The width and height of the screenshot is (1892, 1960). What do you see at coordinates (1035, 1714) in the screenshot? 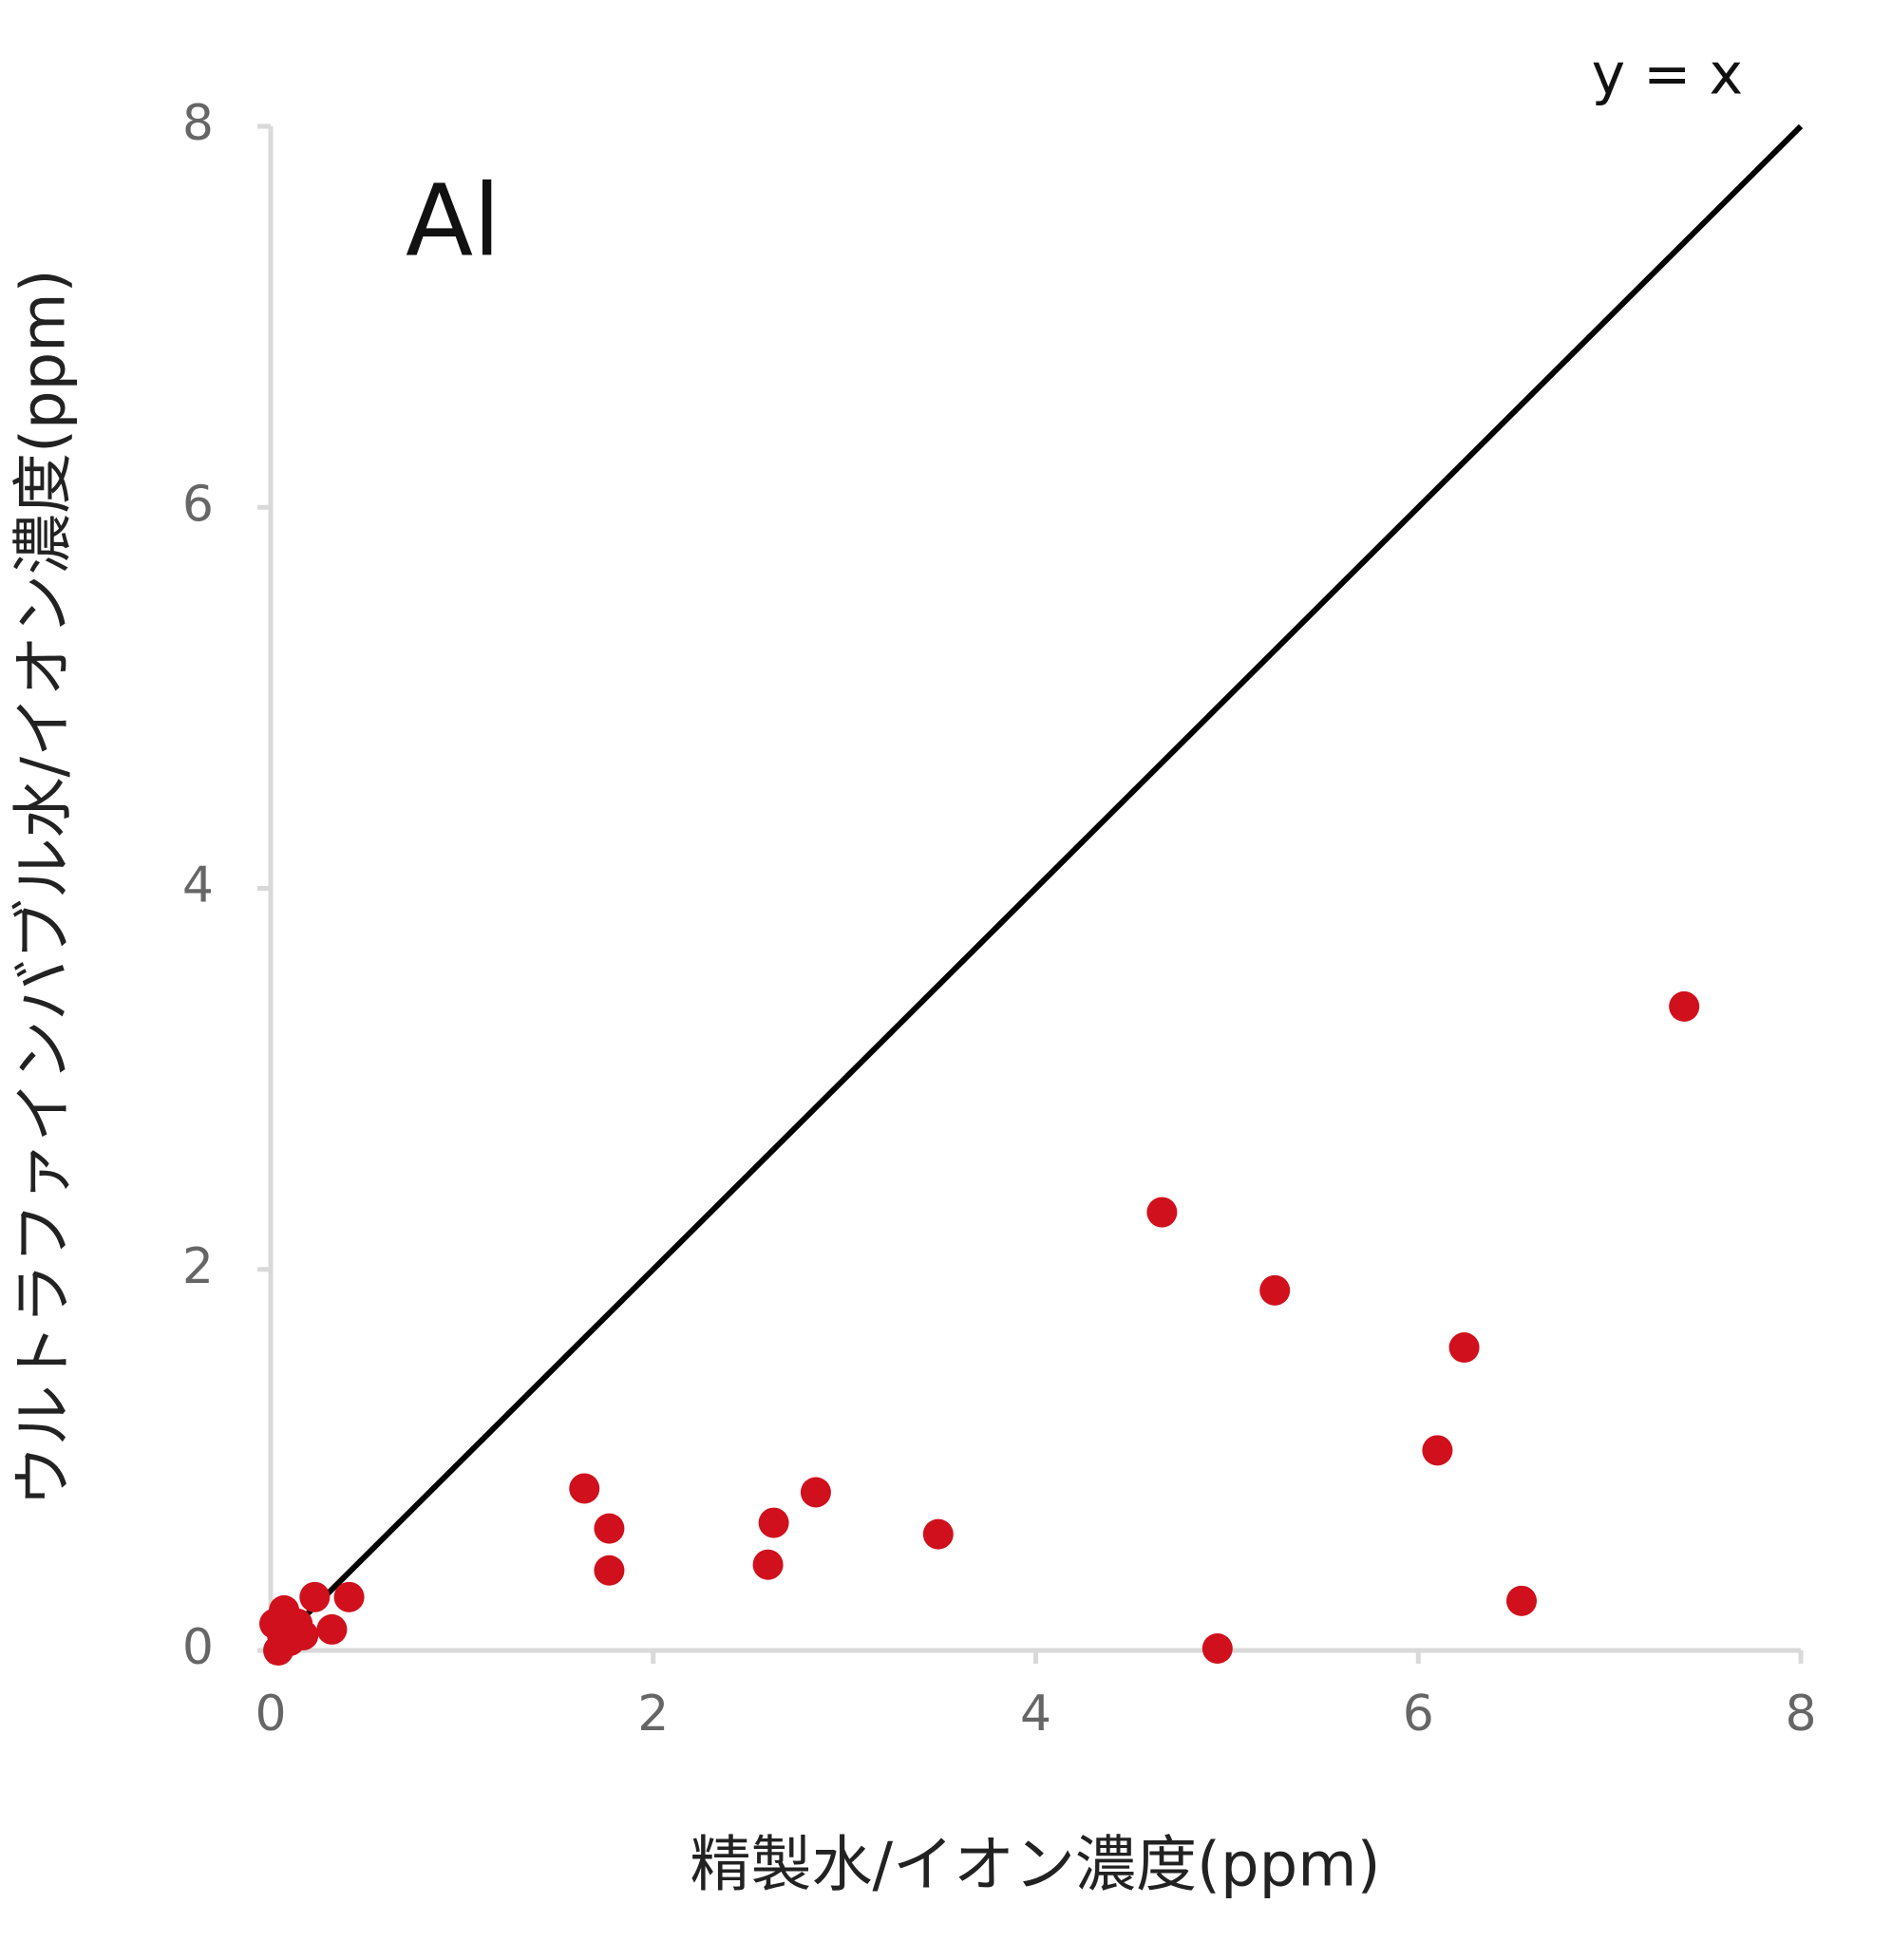
I see `x-tick-label: 4` at bounding box center [1035, 1714].